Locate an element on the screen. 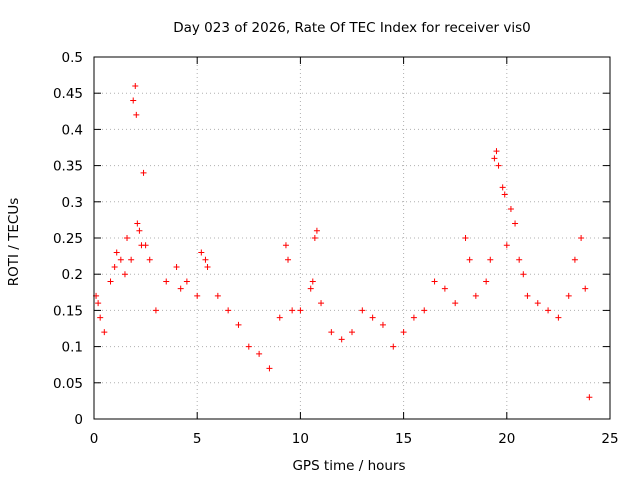 This screenshot has width=640, height=485. y-tick-label: 0.4 is located at coordinates (72, 130).